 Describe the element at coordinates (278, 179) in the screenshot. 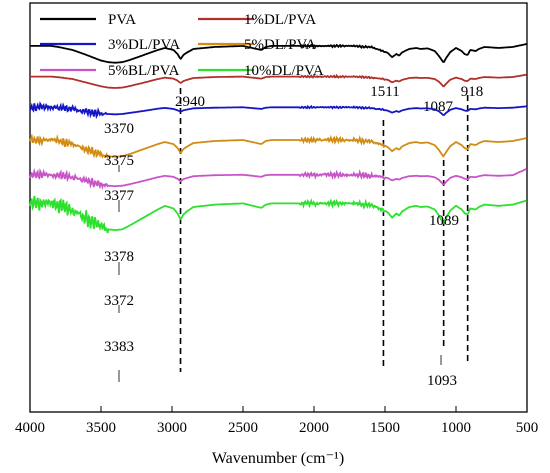

I see `series-line-5pct-bl-pva` at that location.